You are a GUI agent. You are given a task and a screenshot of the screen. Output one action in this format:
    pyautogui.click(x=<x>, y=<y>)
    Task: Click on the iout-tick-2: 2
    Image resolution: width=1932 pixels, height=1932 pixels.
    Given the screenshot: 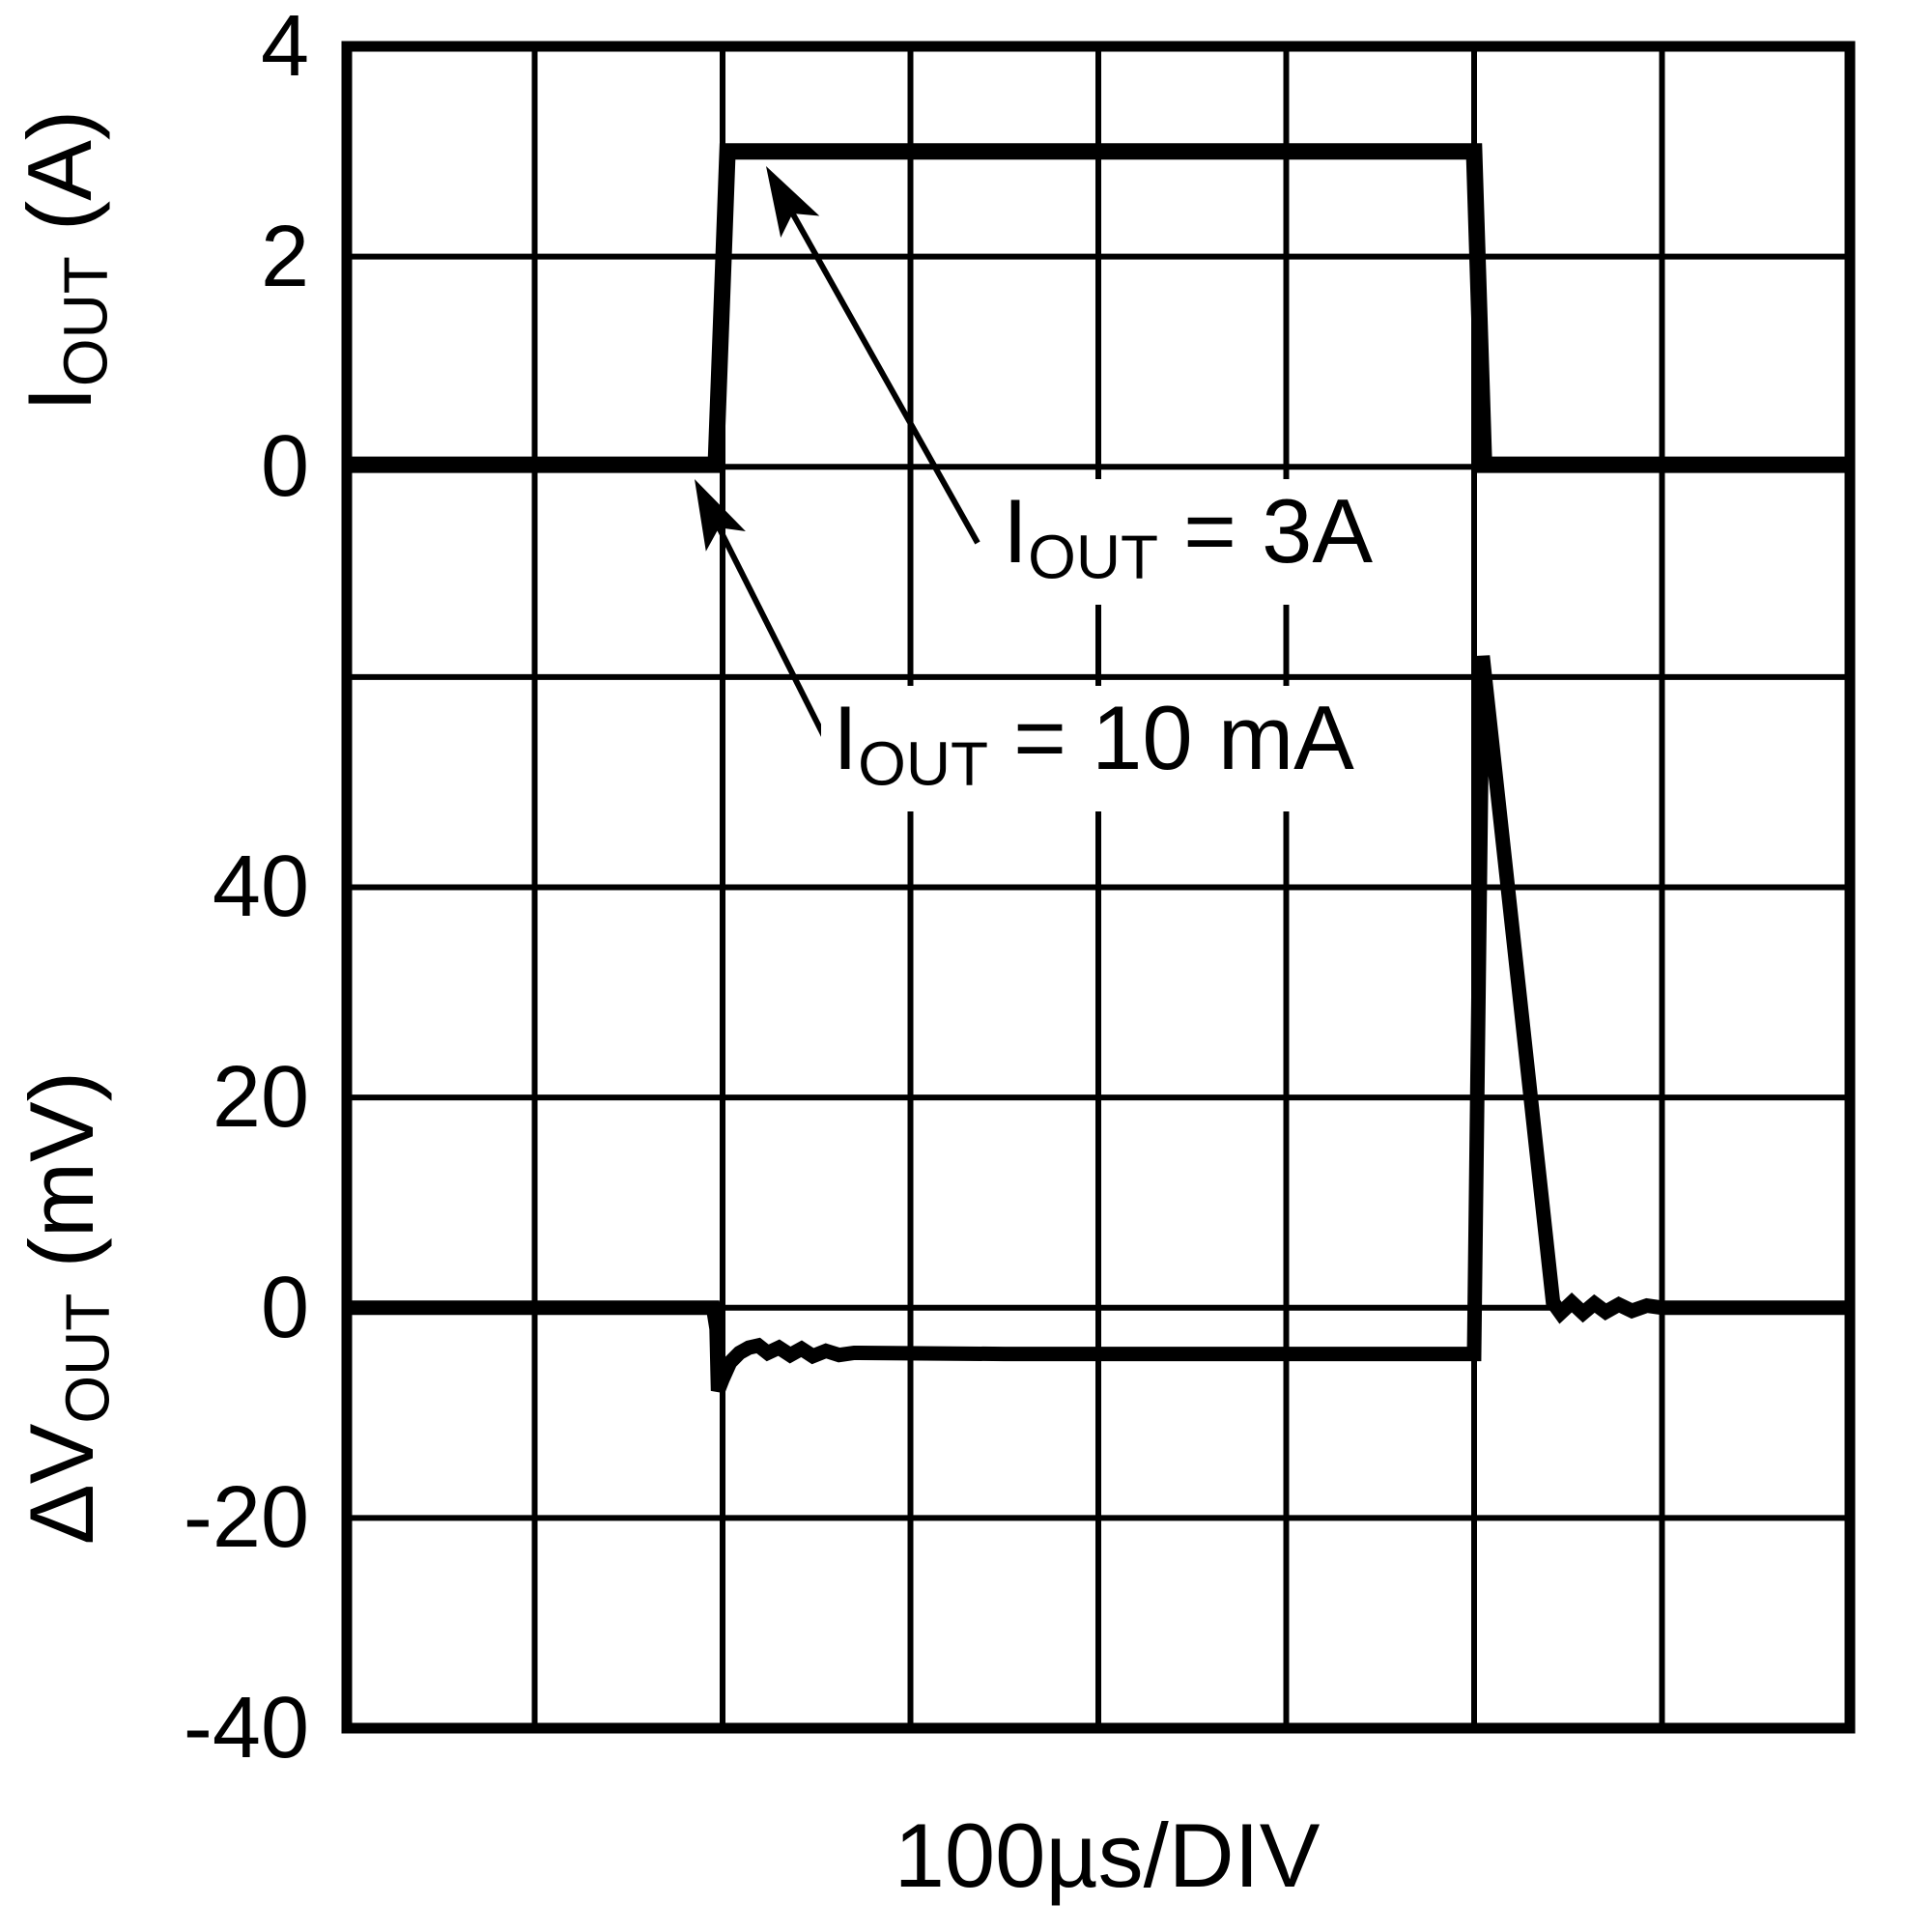 What is the action you would take?
    pyautogui.click(x=284, y=257)
    